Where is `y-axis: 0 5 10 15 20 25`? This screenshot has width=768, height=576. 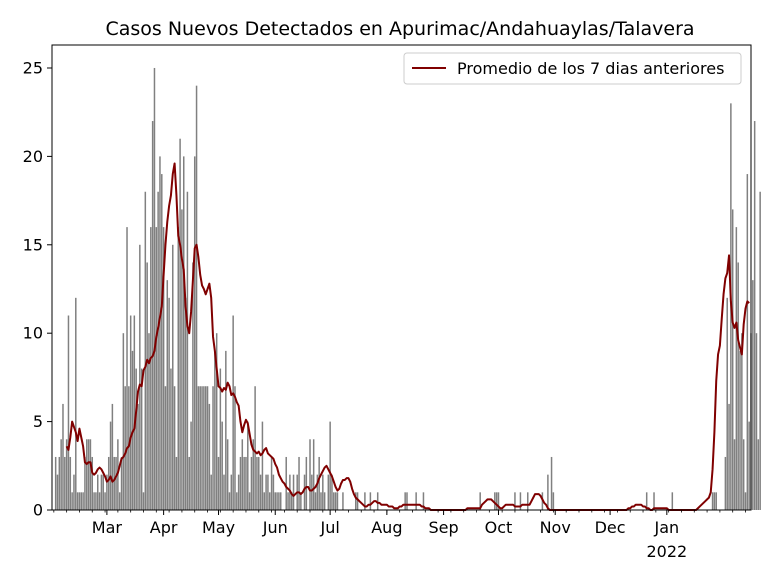 y-axis: 0 5 10 15 20 25 is located at coordinates (37, 289).